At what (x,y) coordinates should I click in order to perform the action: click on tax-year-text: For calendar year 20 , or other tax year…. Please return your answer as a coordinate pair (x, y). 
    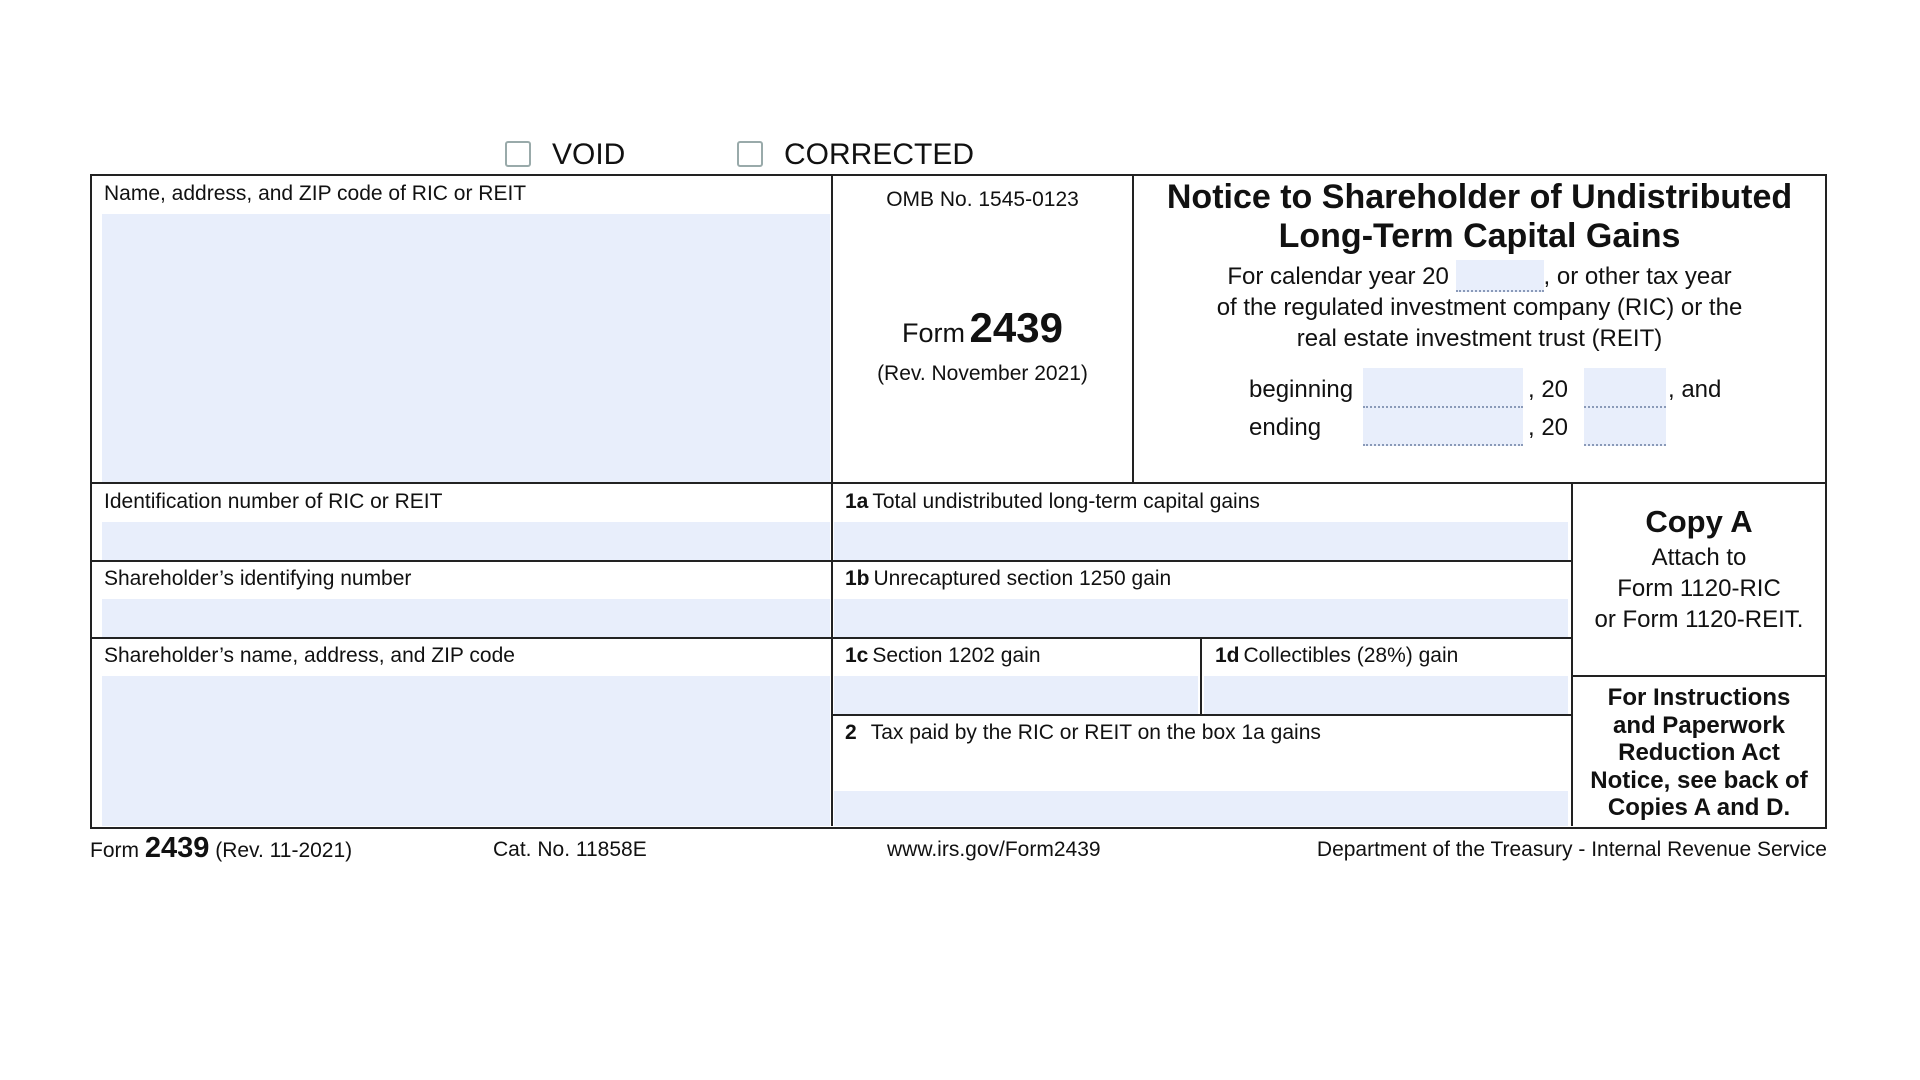
    Looking at the image, I should click on (1479, 307).